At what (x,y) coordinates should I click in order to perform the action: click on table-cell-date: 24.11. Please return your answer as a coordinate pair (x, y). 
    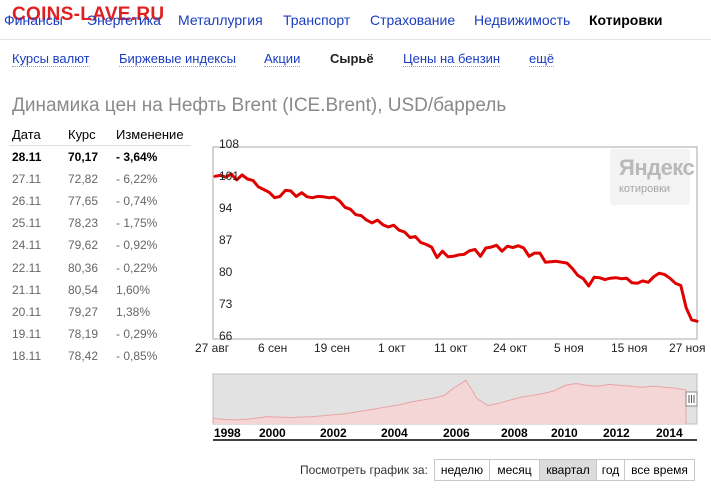
    Looking at the image, I should click on (27, 245).